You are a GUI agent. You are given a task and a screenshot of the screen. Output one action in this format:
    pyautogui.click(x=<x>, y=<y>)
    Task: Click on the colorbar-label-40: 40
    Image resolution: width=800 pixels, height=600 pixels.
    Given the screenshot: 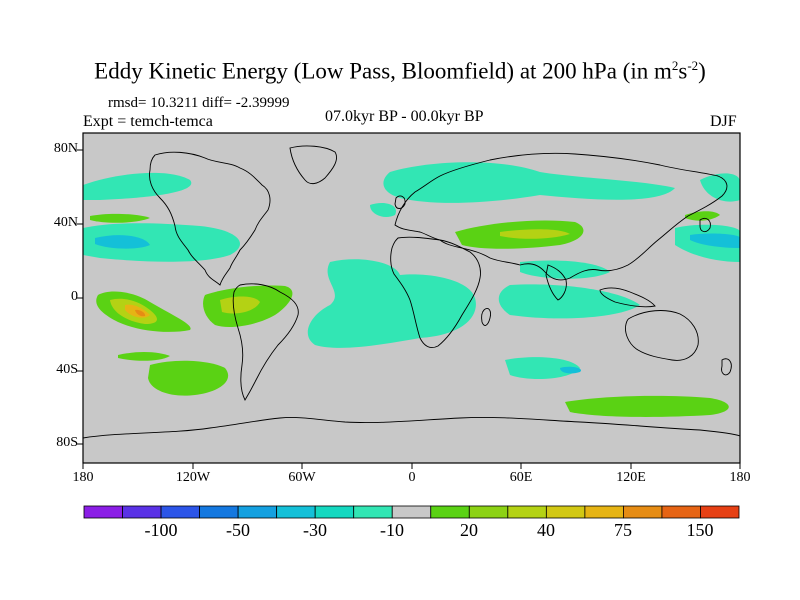 What is the action you would take?
    pyautogui.click(x=546, y=530)
    